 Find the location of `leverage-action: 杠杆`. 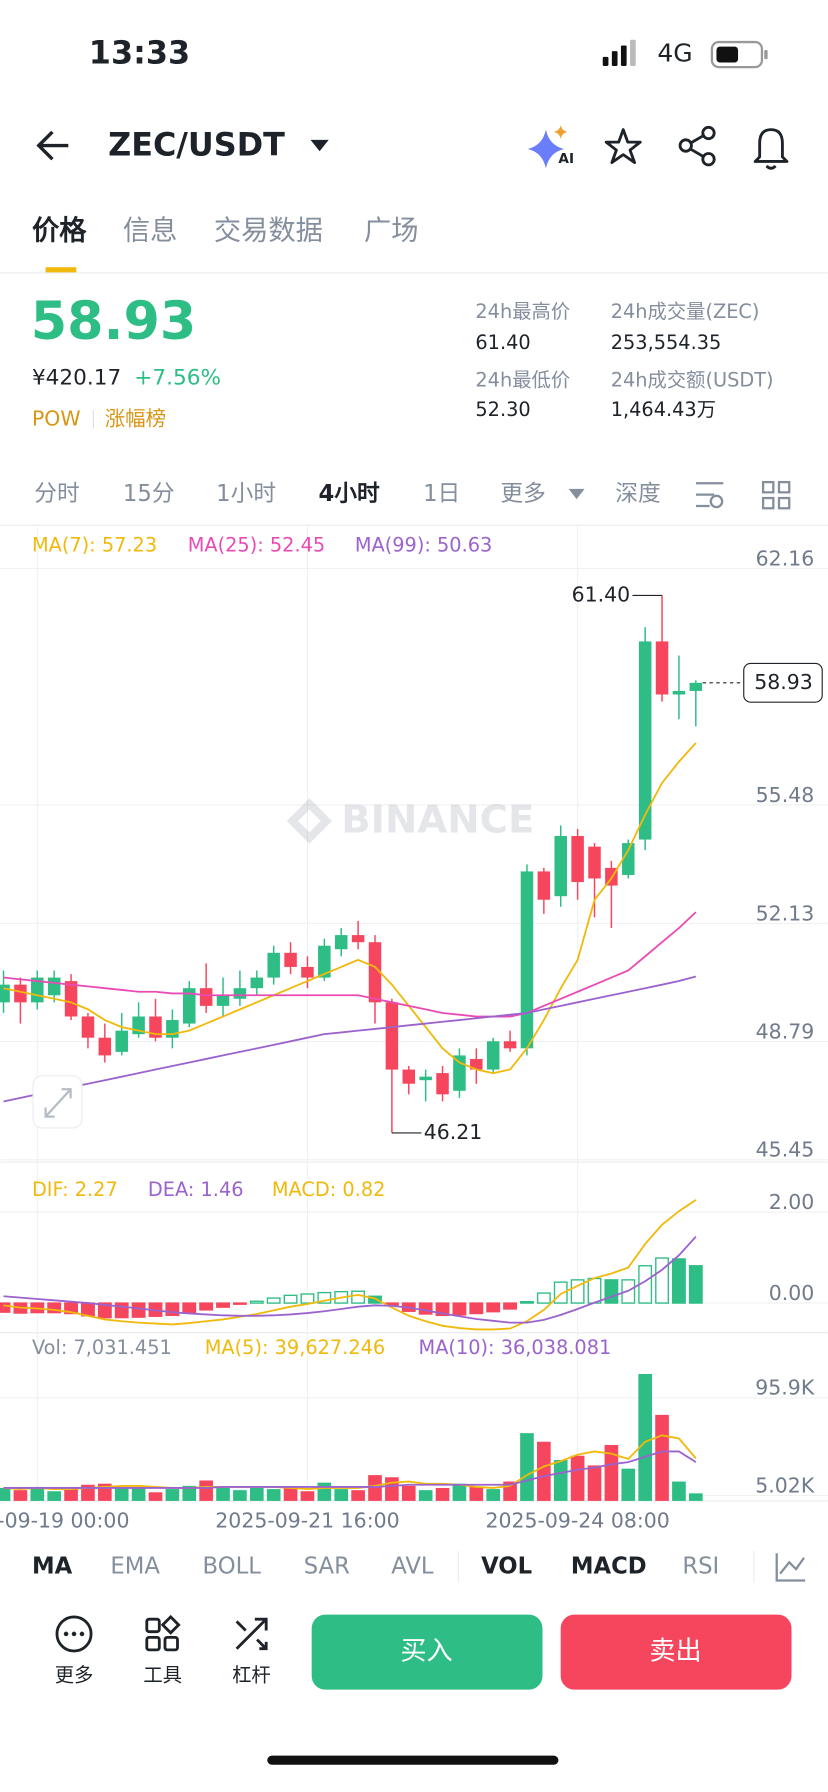

leverage-action: 杠杆 is located at coordinates (251, 1652).